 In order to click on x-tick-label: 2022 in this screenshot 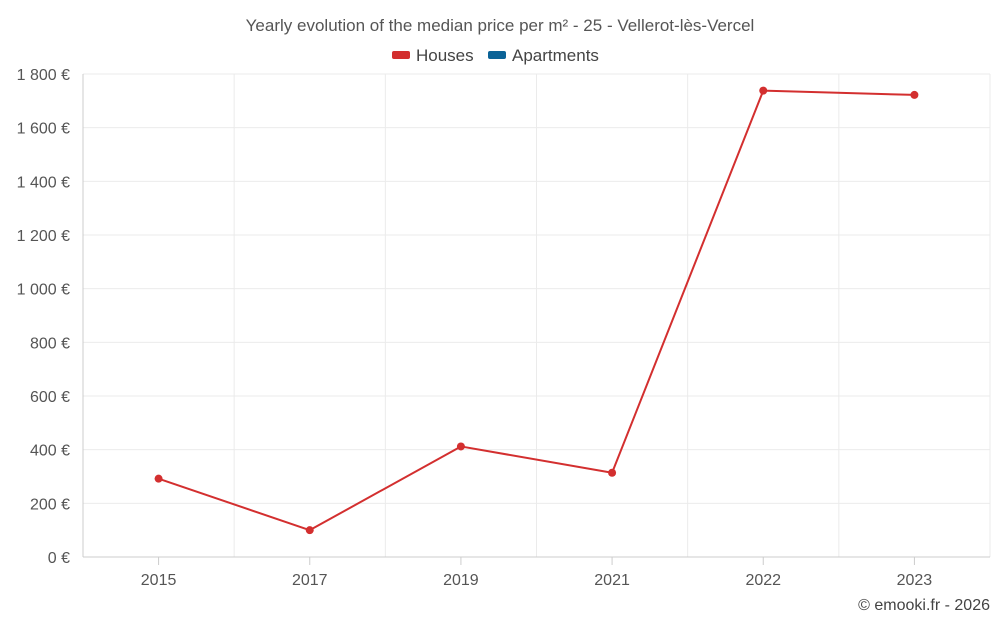, I will do `click(763, 580)`.